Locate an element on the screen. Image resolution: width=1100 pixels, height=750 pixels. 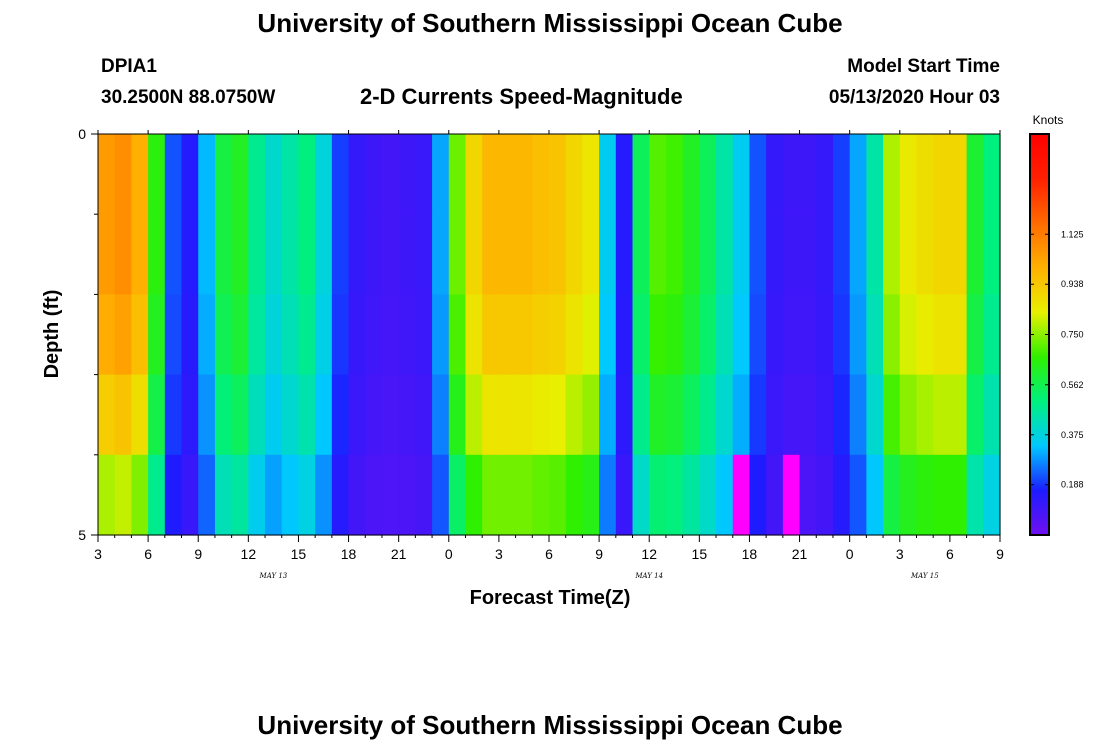
station-id: DPIA1 is located at coordinates (129, 66).